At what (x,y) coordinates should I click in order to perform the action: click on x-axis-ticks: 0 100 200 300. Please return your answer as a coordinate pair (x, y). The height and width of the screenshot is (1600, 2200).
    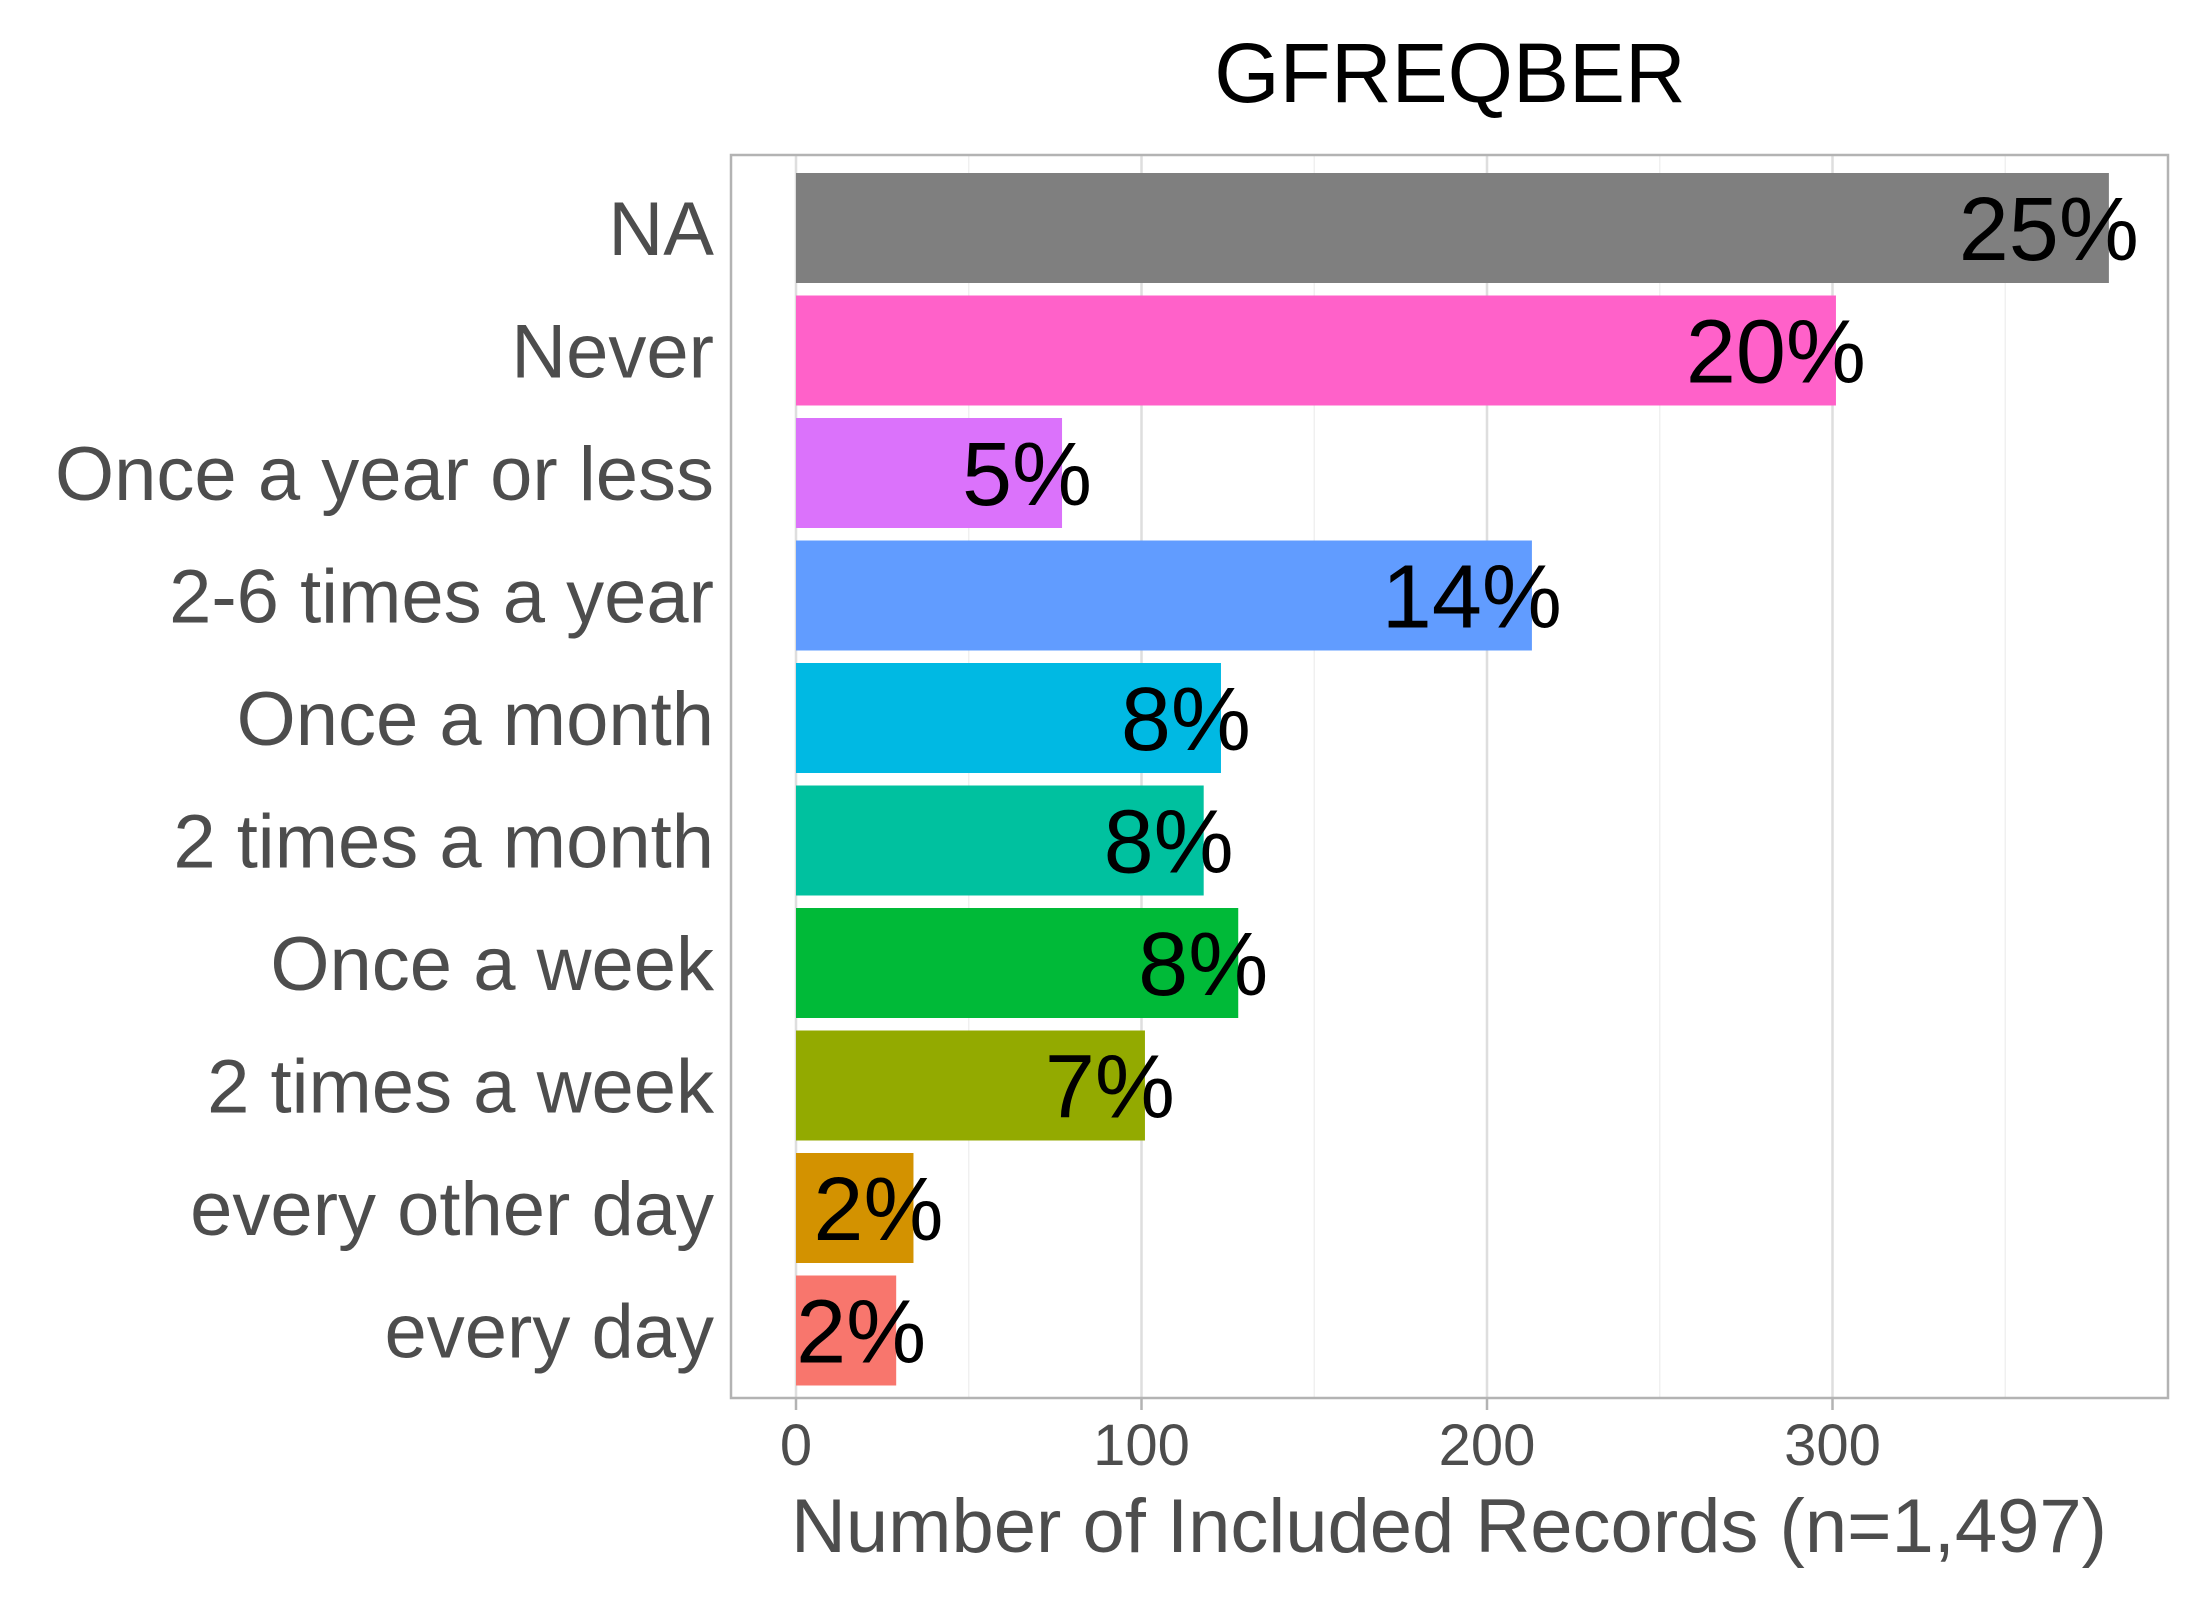
    Looking at the image, I should click on (1330, 1438).